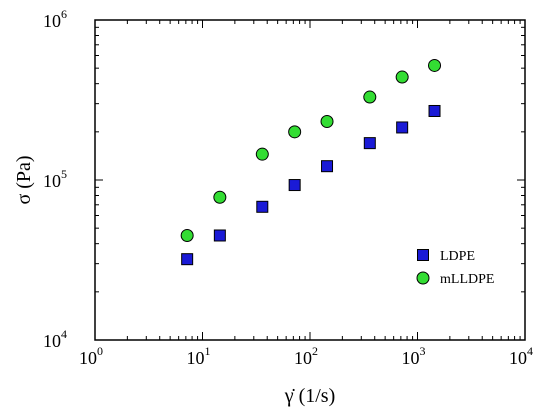 The width and height of the screenshot is (550, 417). What do you see at coordinates (414, 356) in the screenshot?
I see `x-tick-label: 10³` at bounding box center [414, 356].